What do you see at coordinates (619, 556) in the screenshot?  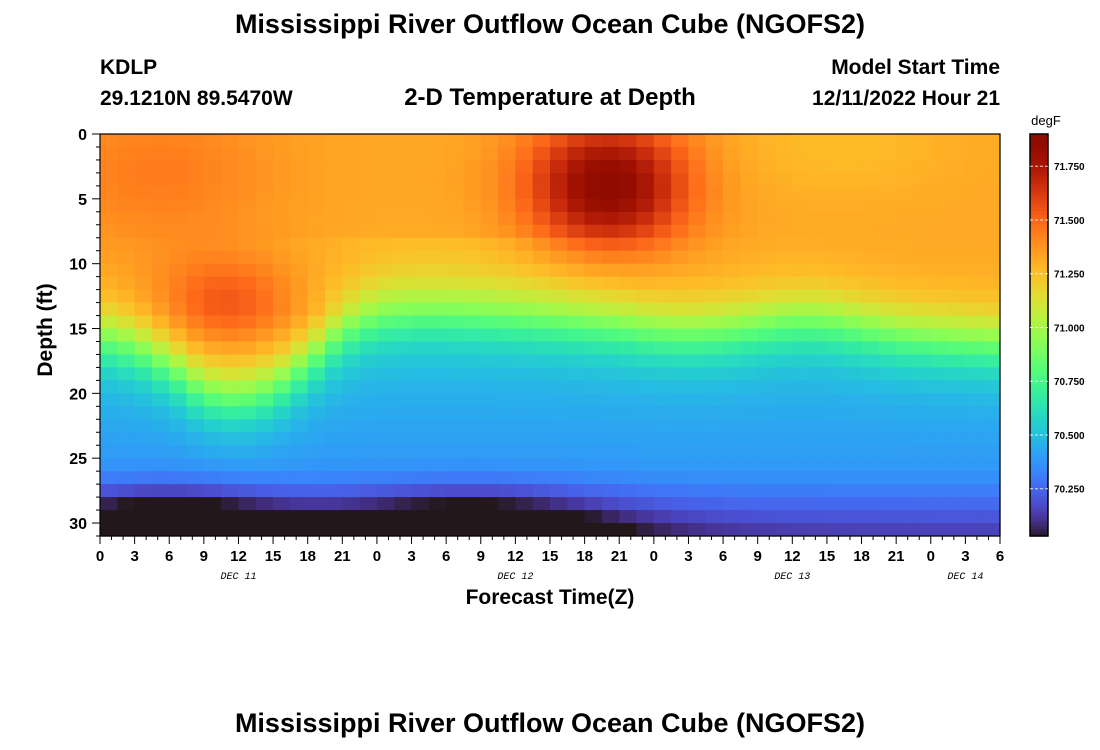 I see `x-tick-label: 21` at bounding box center [619, 556].